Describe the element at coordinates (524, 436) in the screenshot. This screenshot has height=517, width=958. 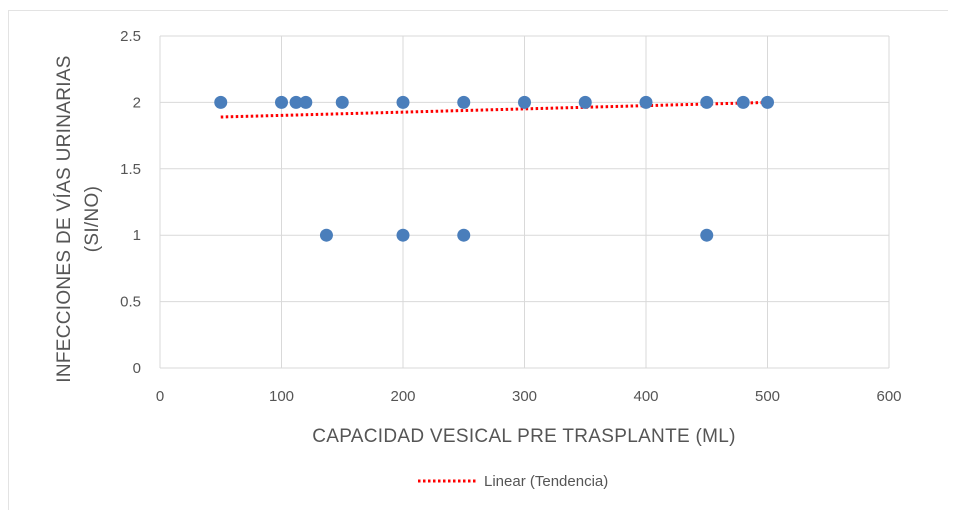
I see `x-axis-title: CAPACIDAD VESICAL PRE TRASPLANTE (ML)` at that location.